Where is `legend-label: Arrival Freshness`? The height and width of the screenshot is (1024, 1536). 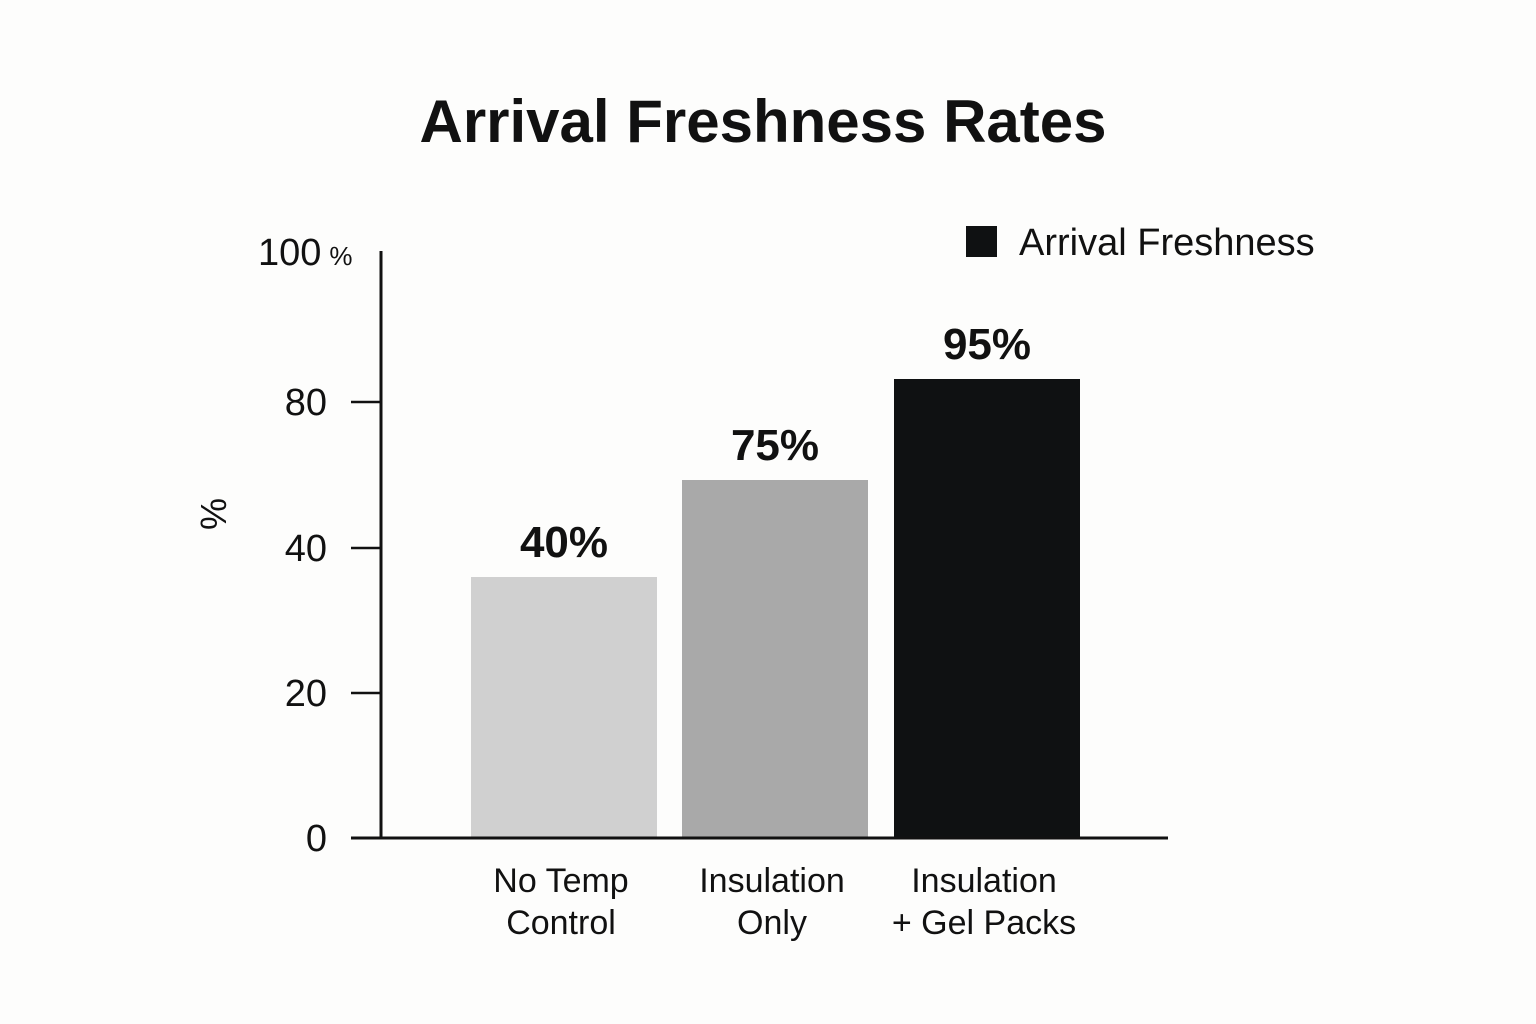 legend-label: Arrival Freshness is located at coordinates (1167, 243).